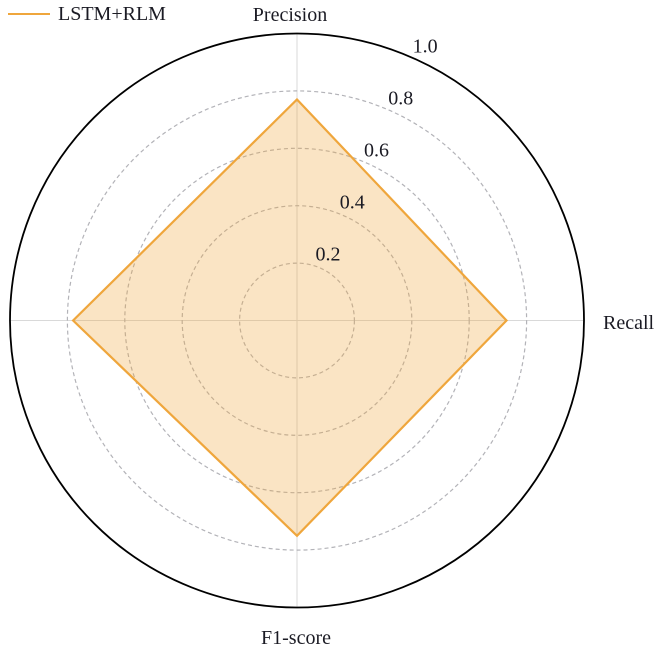 The image size is (660, 650). What do you see at coordinates (629, 323) in the screenshot?
I see `axis-label-recall: Recall` at bounding box center [629, 323].